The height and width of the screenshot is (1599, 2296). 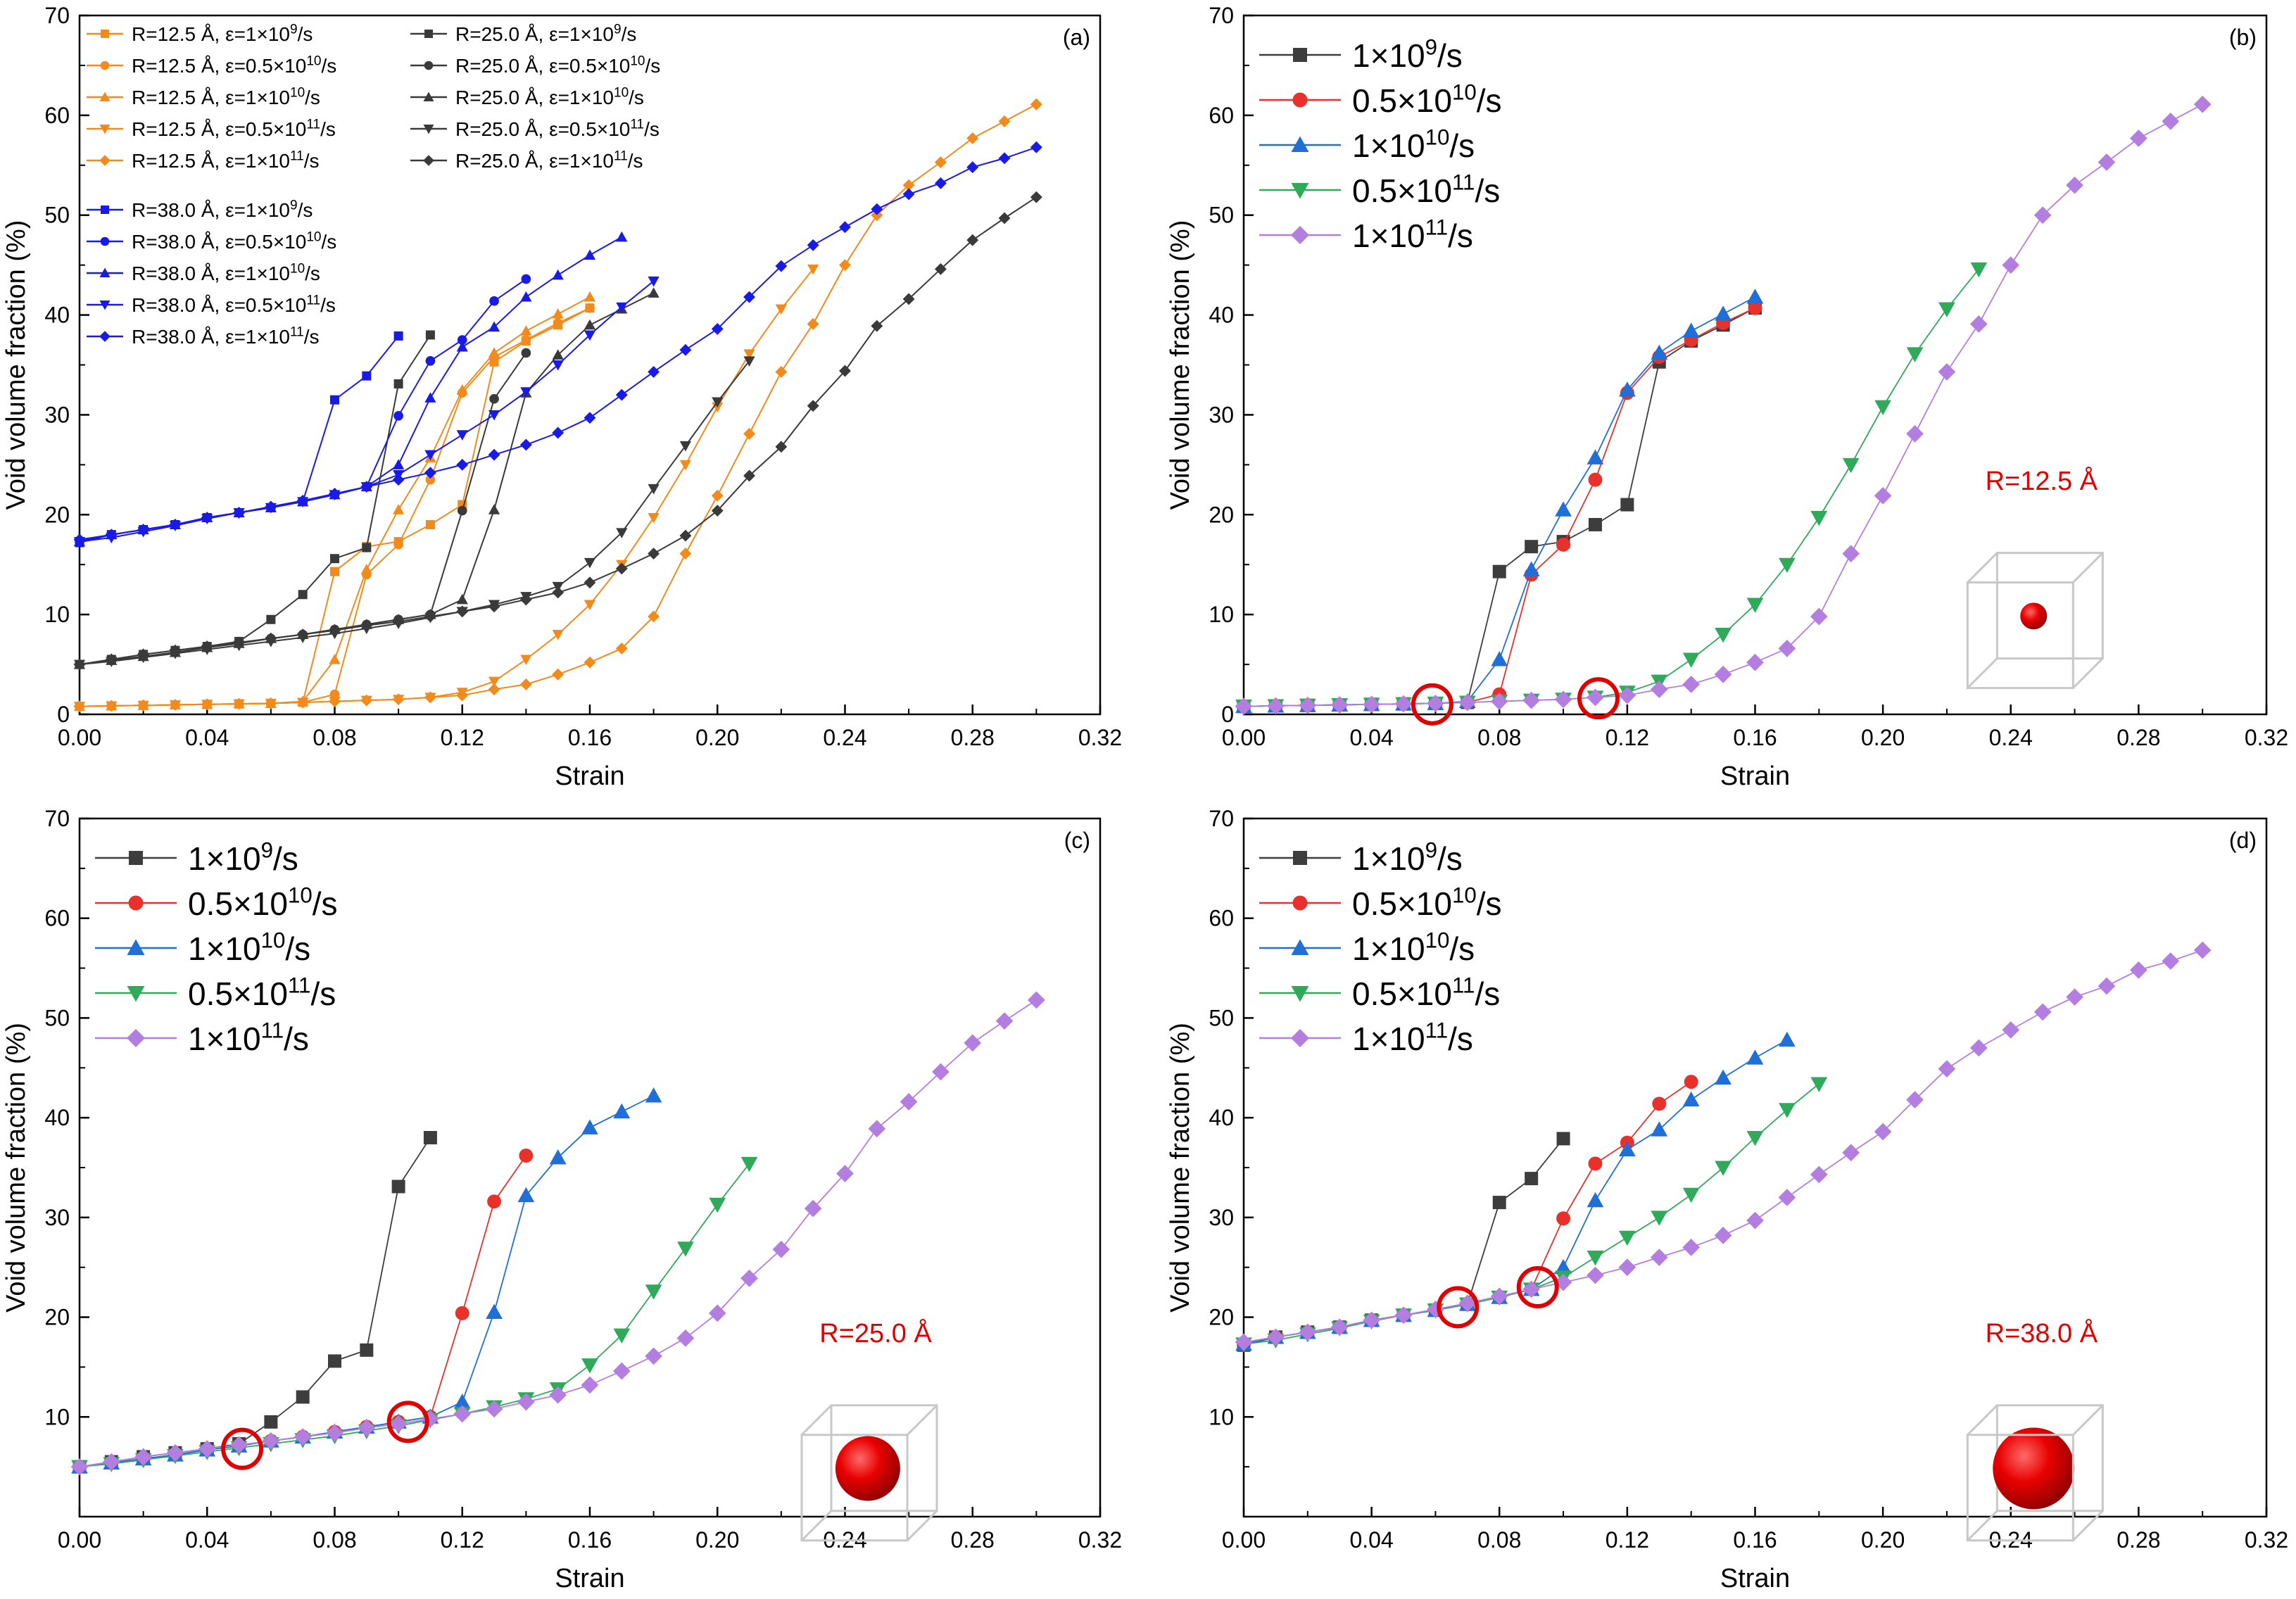 What do you see at coordinates (1221, 1416) in the screenshot?
I see `y-tick-label: 10` at bounding box center [1221, 1416].